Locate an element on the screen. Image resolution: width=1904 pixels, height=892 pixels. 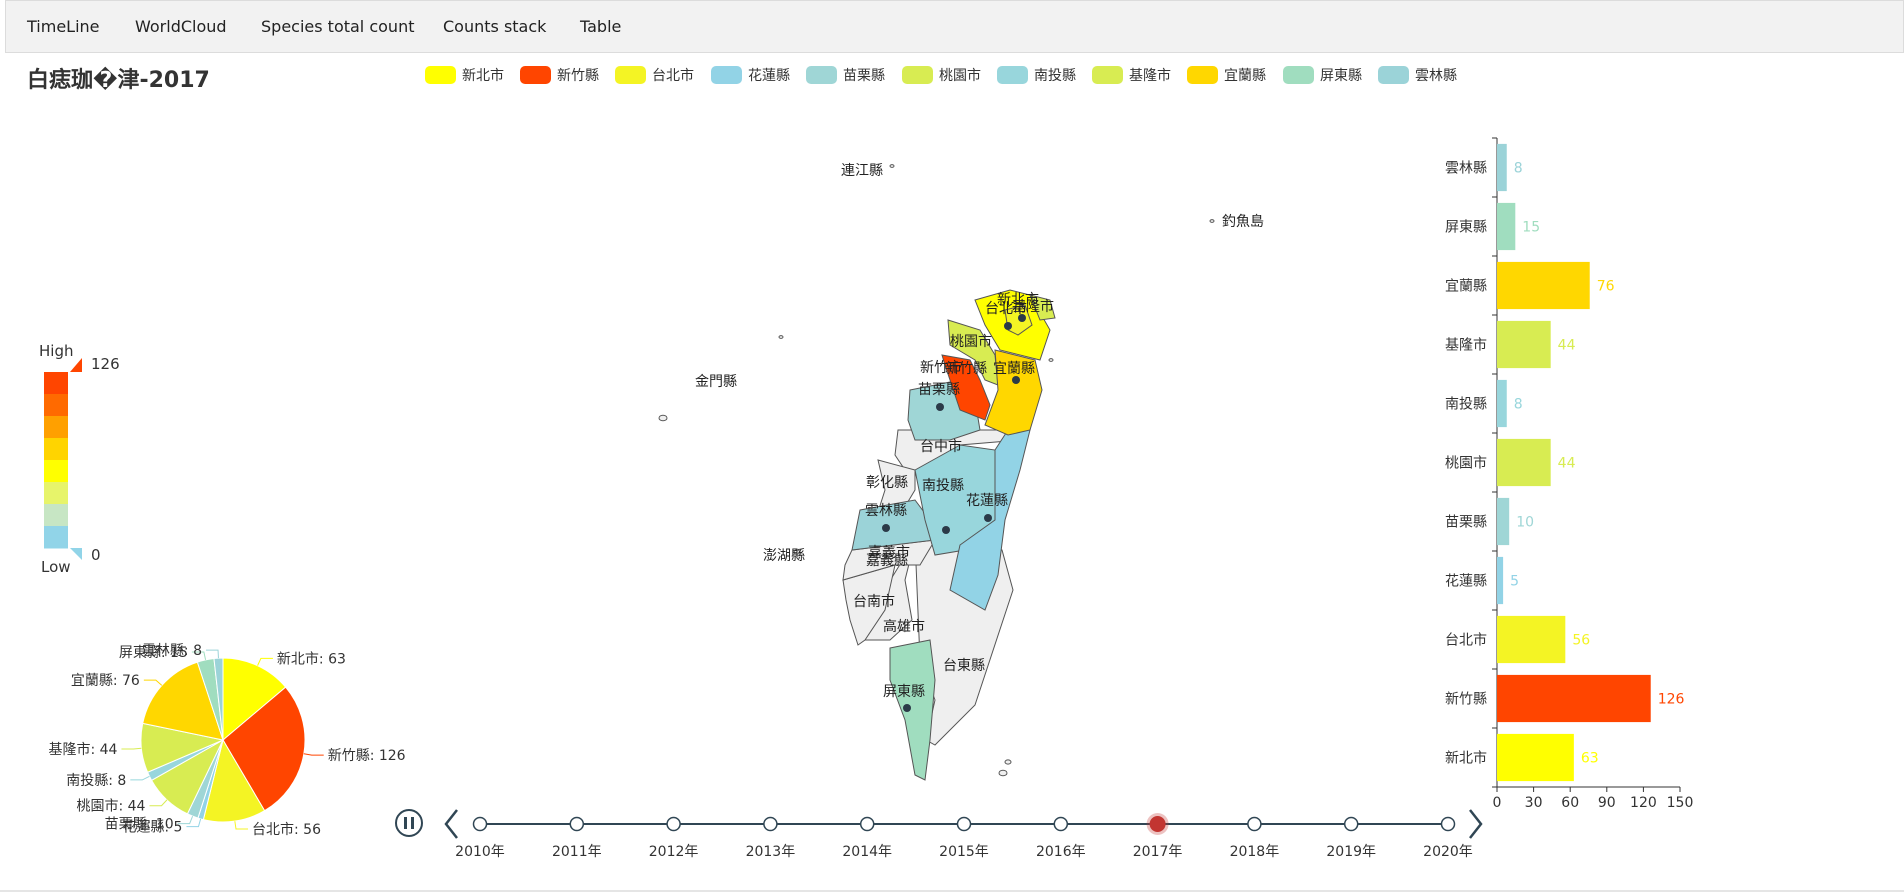
legend-item: 苗栗縣 is located at coordinates (845, 75).